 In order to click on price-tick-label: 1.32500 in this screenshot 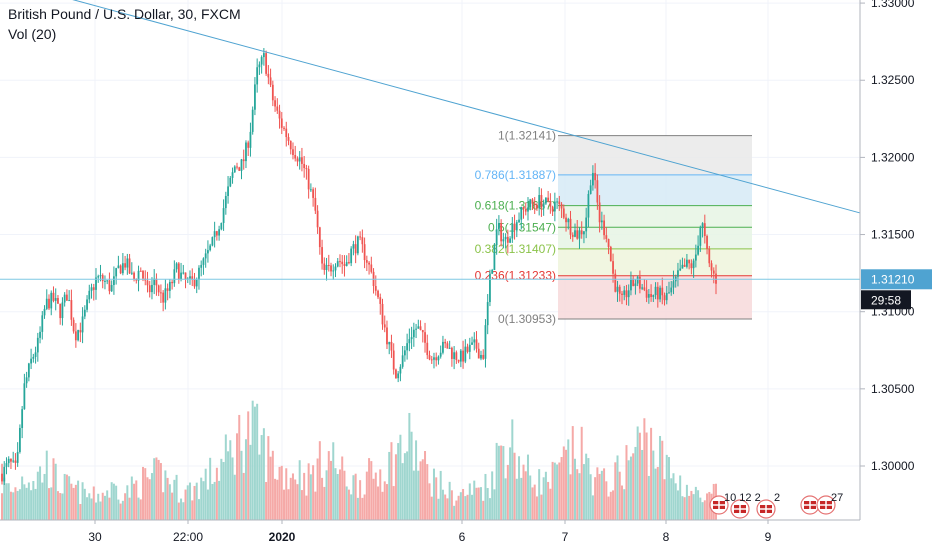, I will do `click(893, 80)`.